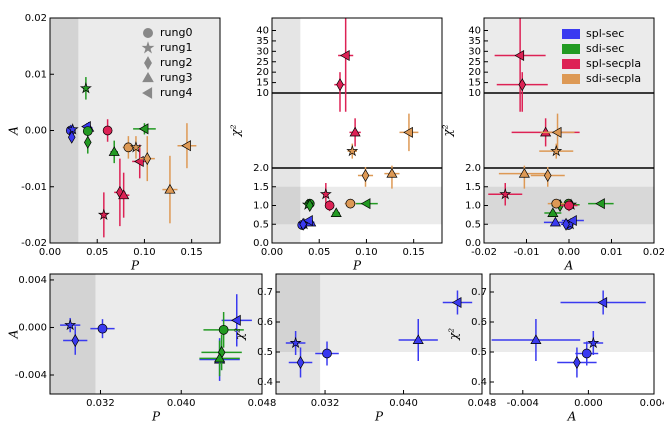 The height and width of the screenshot is (443, 664). Describe the element at coordinates (14, 334) in the screenshot. I see `y-axis-label: A` at that location.